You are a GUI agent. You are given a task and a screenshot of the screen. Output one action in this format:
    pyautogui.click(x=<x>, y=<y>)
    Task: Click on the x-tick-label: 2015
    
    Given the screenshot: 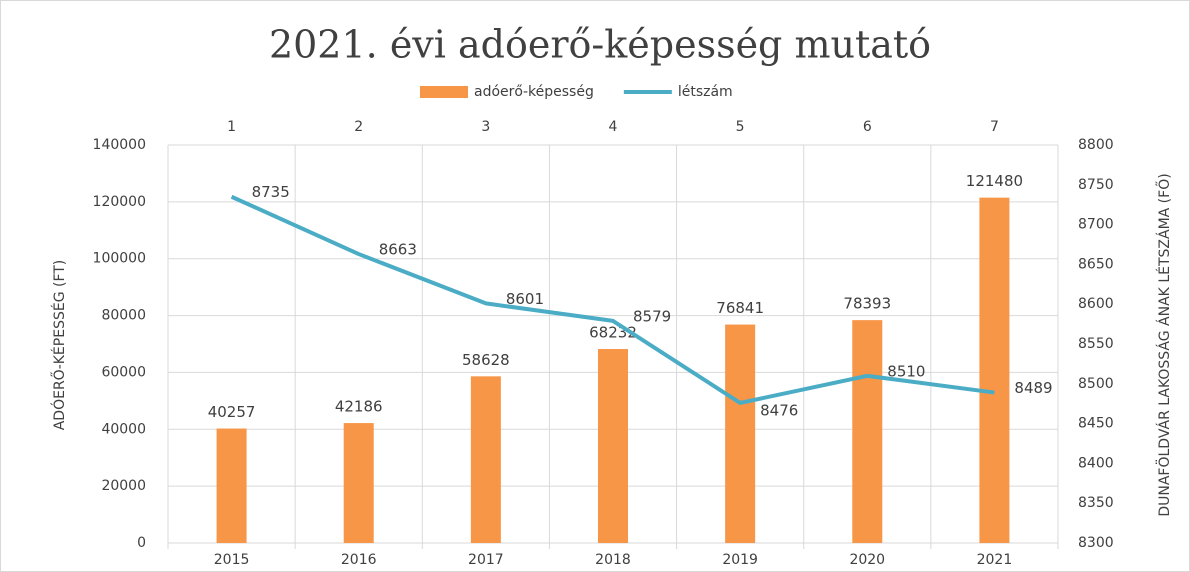 What is the action you would take?
    pyautogui.click(x=232, y=560)
    